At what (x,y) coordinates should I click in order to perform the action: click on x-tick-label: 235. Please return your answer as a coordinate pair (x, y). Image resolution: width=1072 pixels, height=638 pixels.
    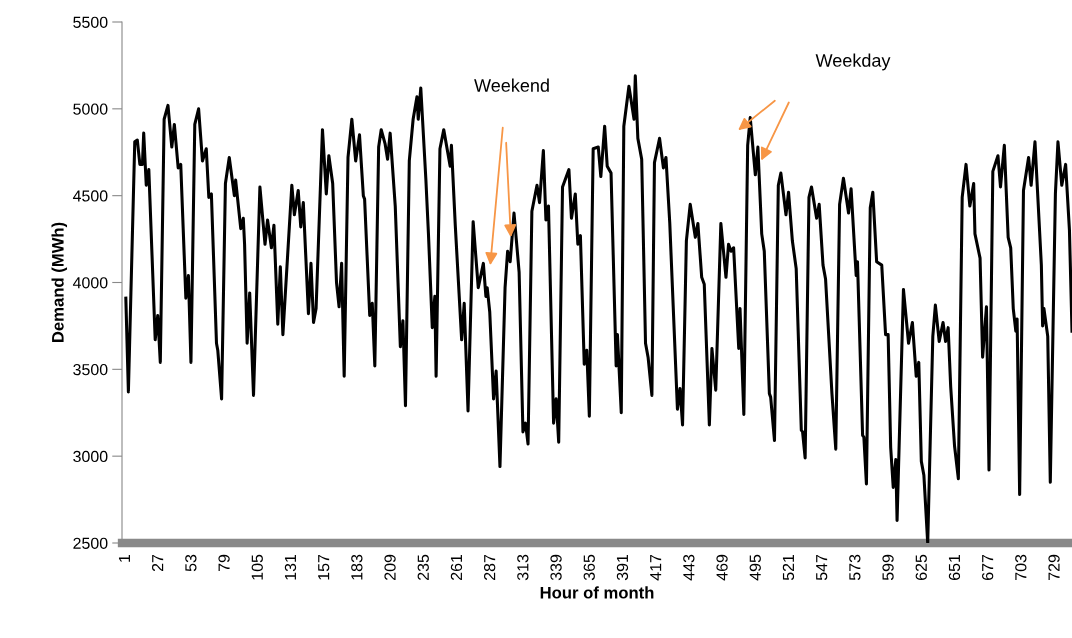
    Looking at the image, I should click on (423, 567).